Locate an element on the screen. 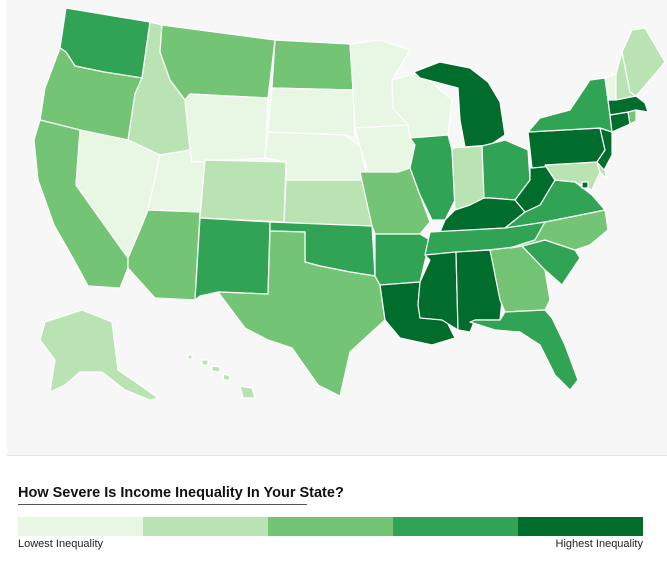 Image resolution: width=667 pixels, height=566 pixels. state-nm is located at coordinates (232, 259).